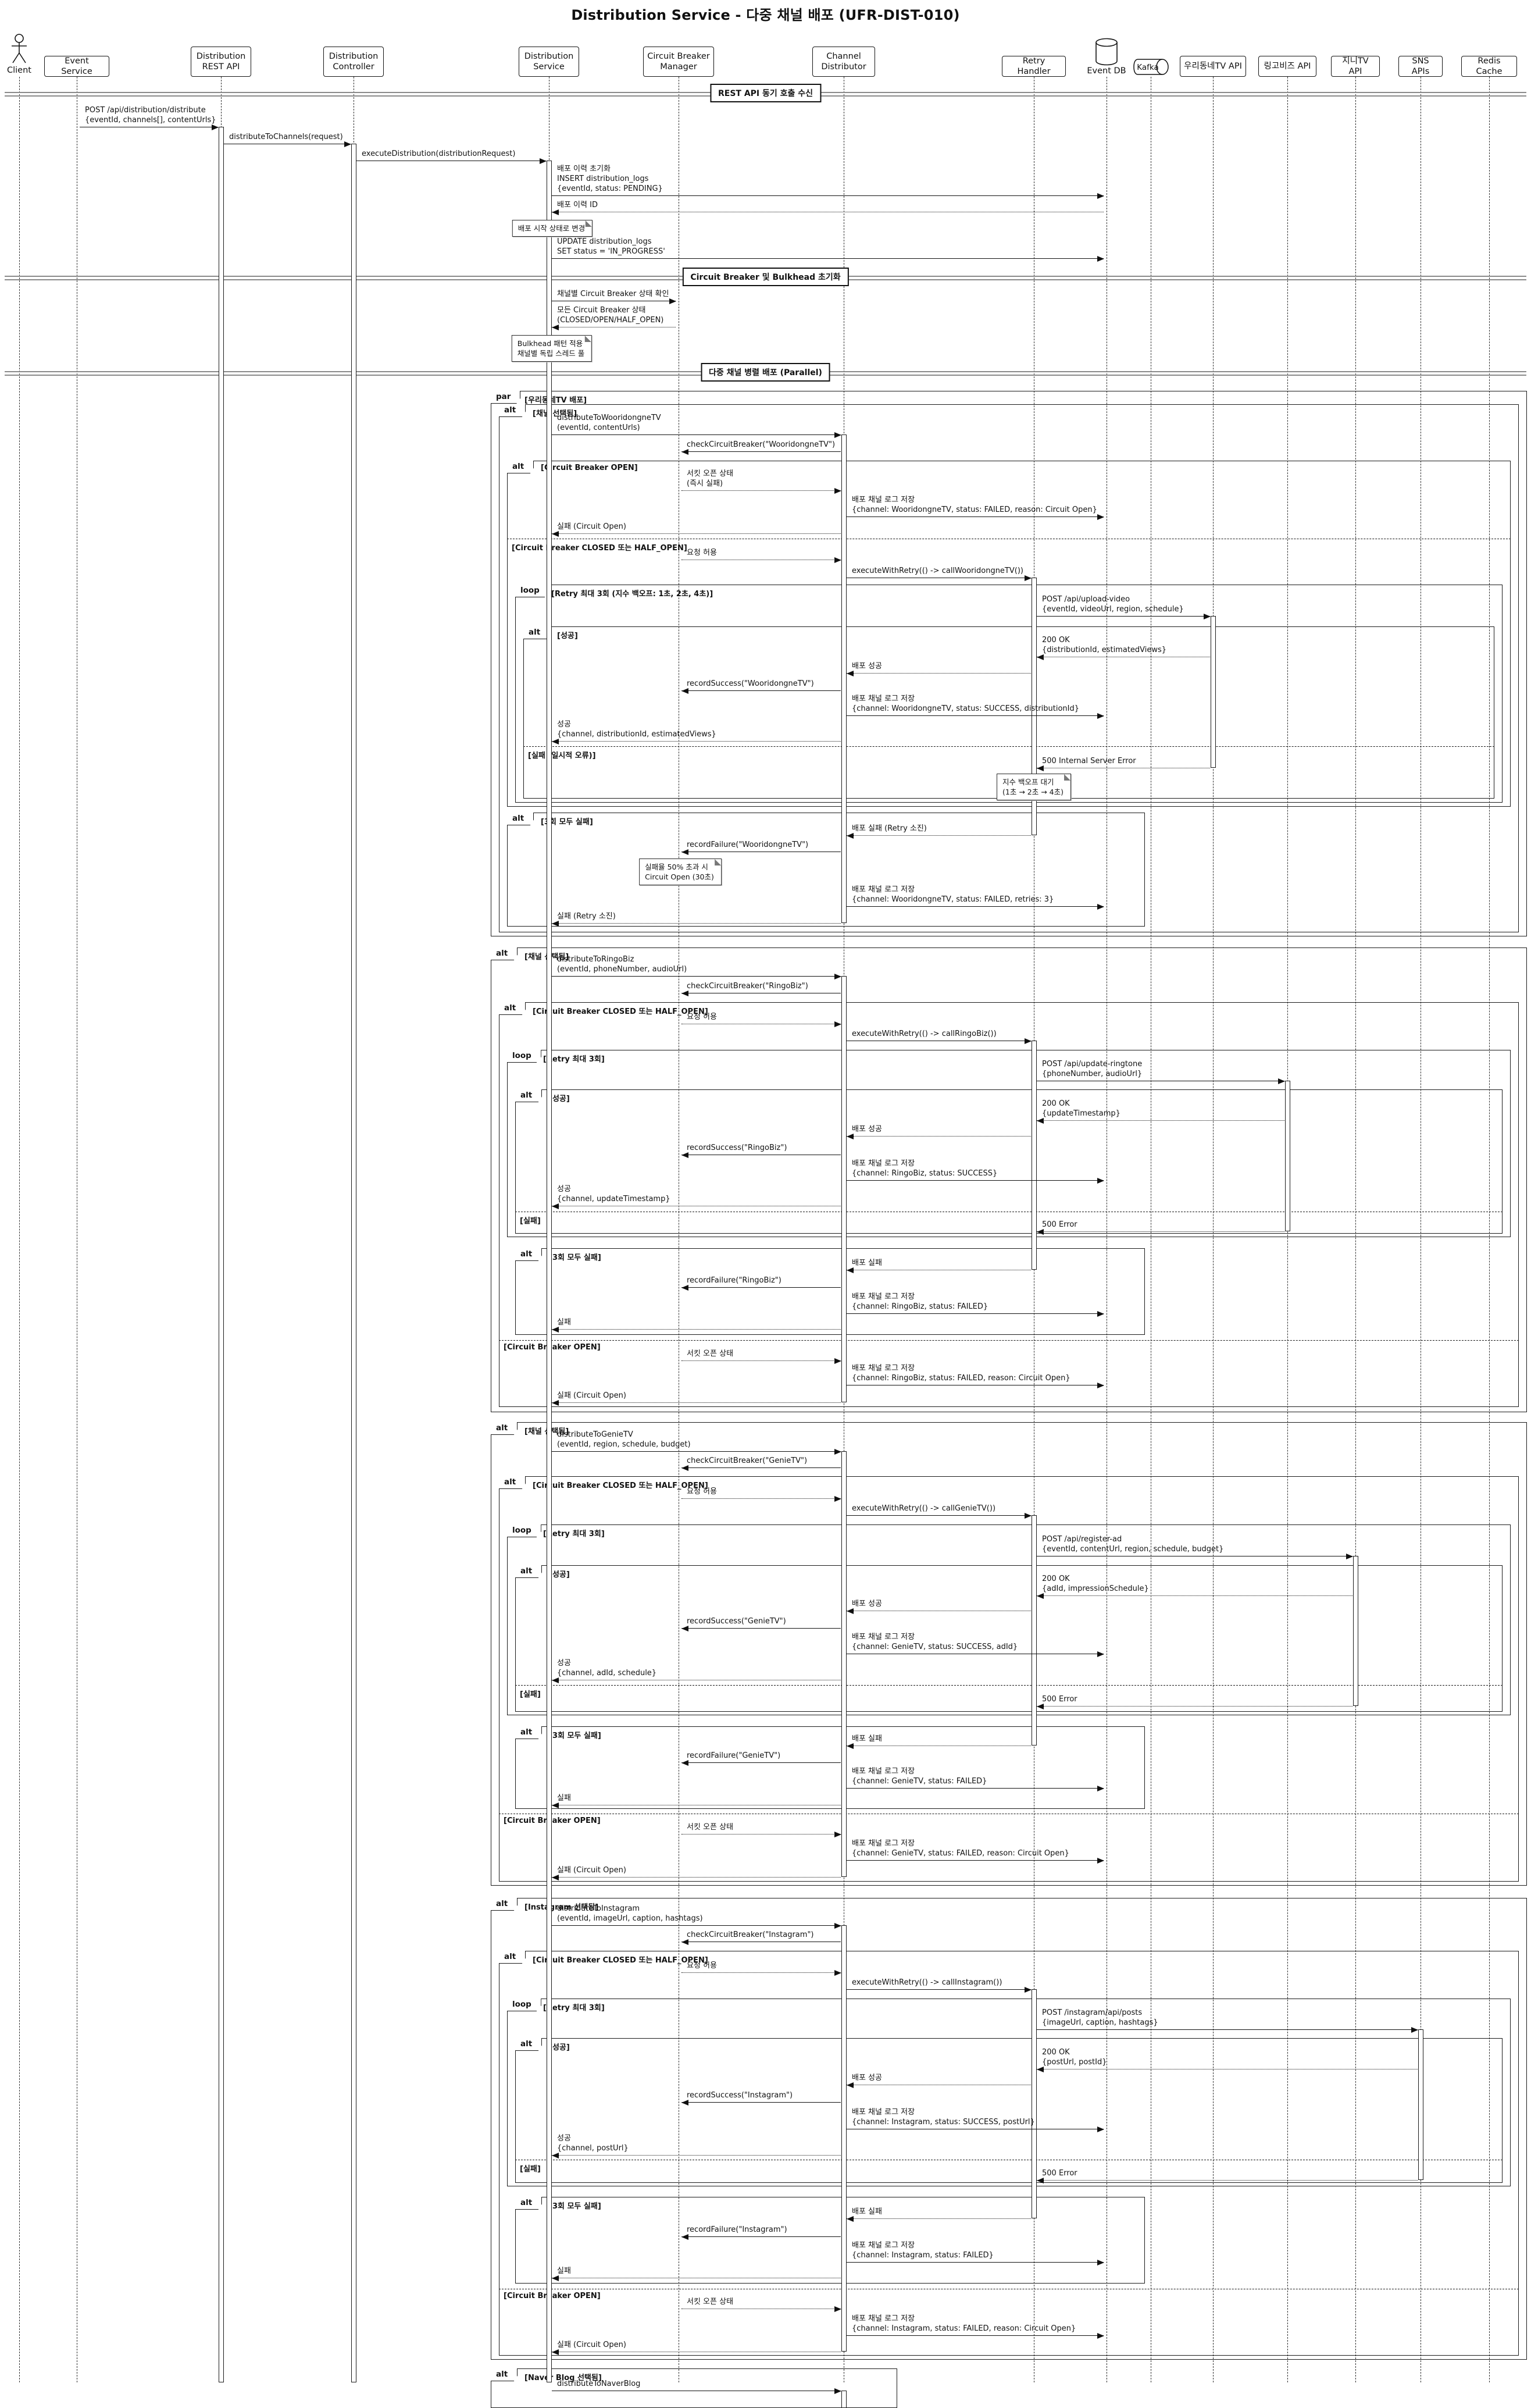 This screenshot has height=2408, width=1531. What do you see at coordinates (702, 552) in the screenshot?
I see `message-label-13: 요청 허용` at bounding box center [702, 552].